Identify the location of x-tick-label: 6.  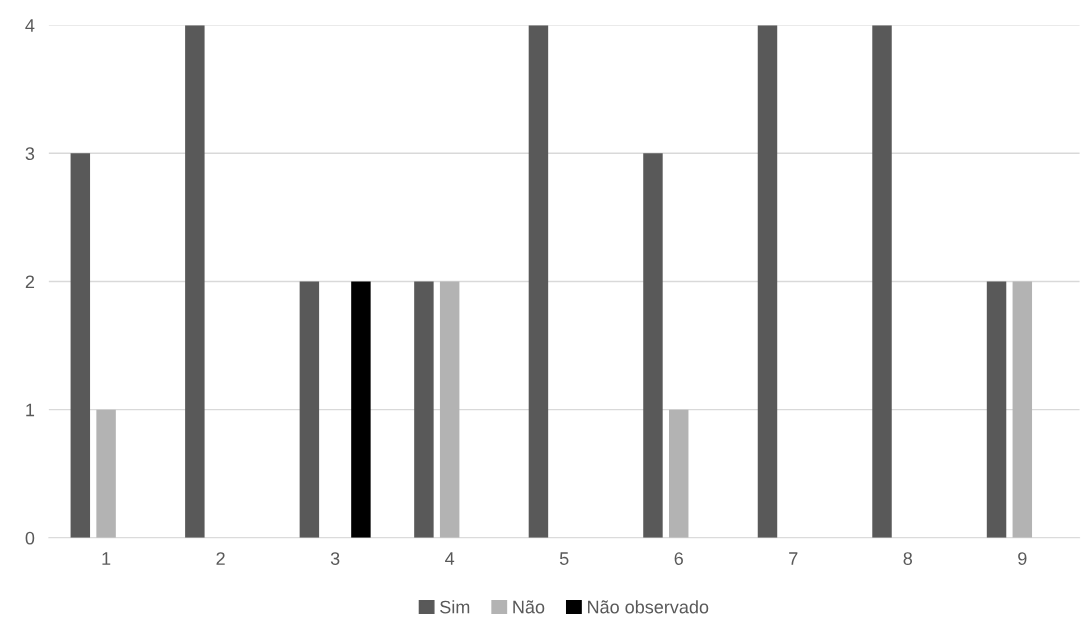
(678, 558).